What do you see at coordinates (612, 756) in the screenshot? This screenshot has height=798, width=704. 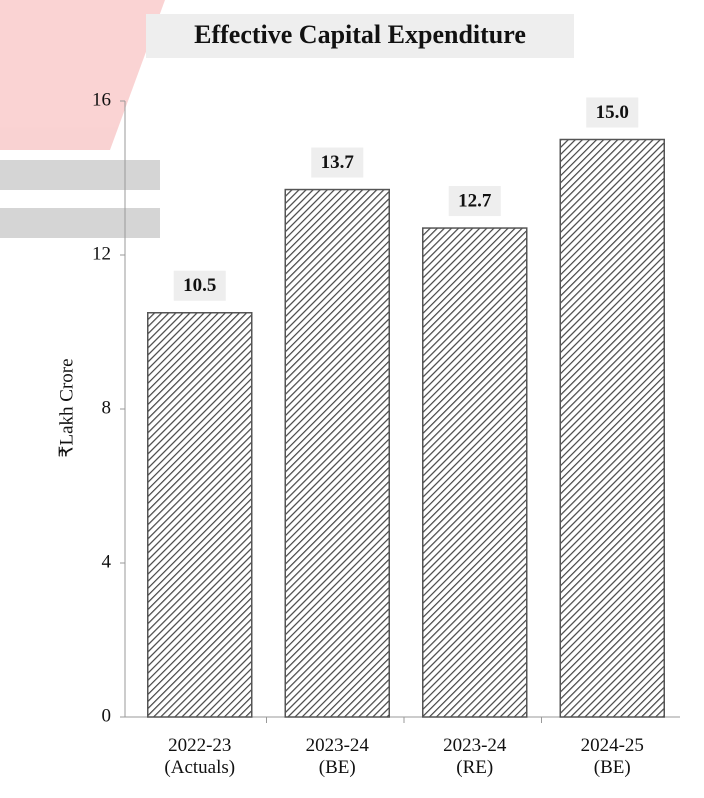 I see `x-tick-label: 2024-25 (BE)` at bounding box center [612, 756].